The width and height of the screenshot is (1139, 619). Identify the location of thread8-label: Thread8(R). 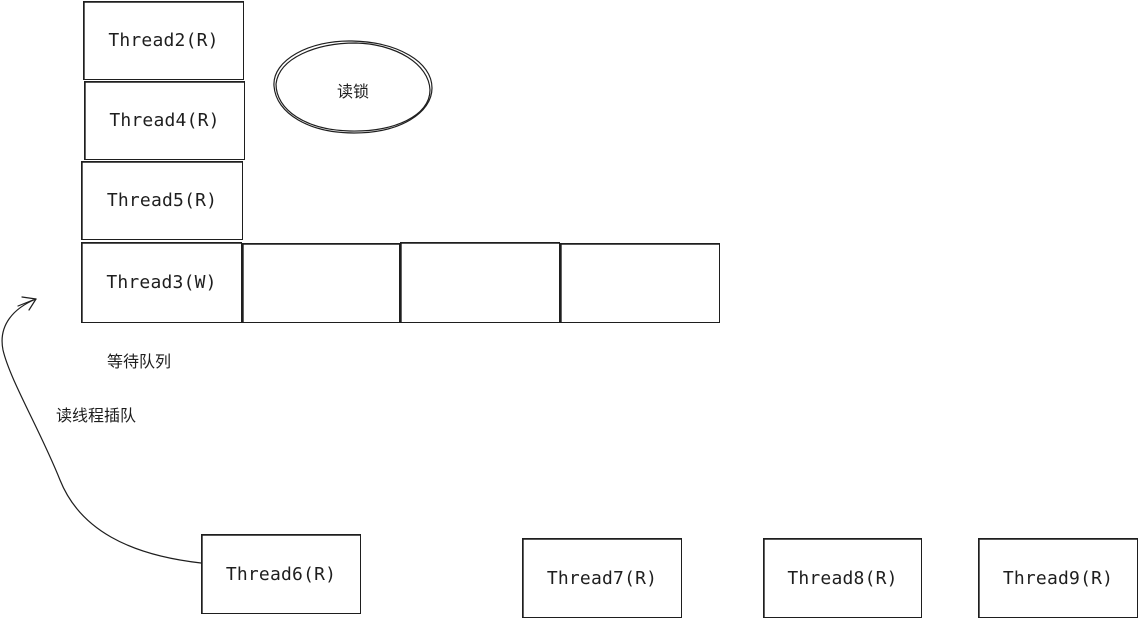
(842, 578).